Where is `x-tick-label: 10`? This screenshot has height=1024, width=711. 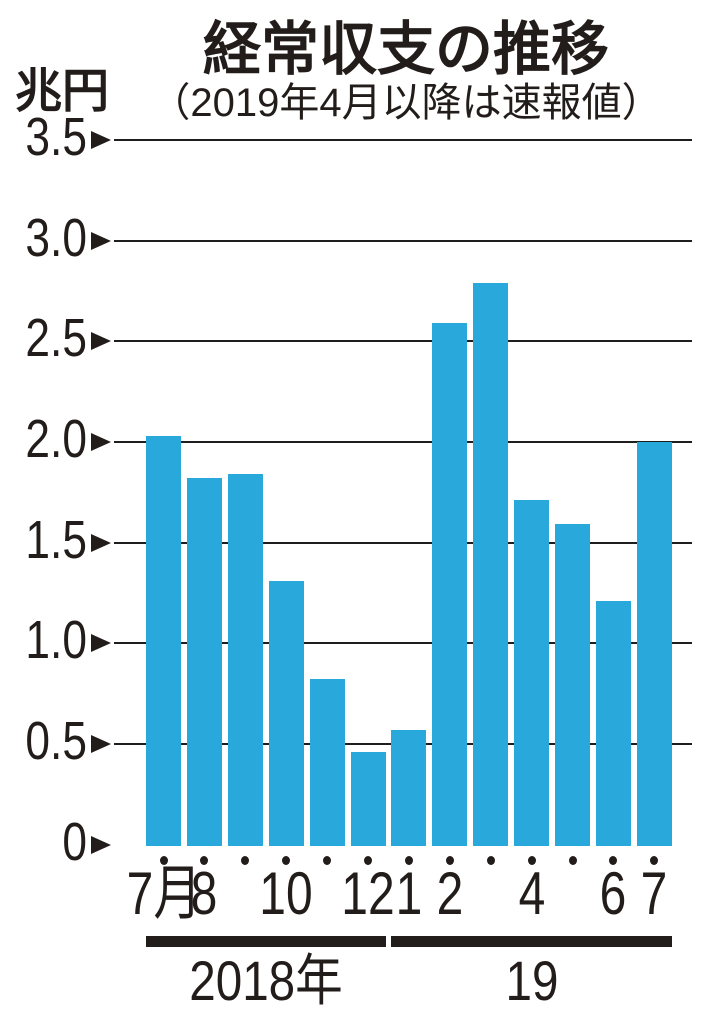
x-tick-label: 10 is located at coordinates (286, 893).